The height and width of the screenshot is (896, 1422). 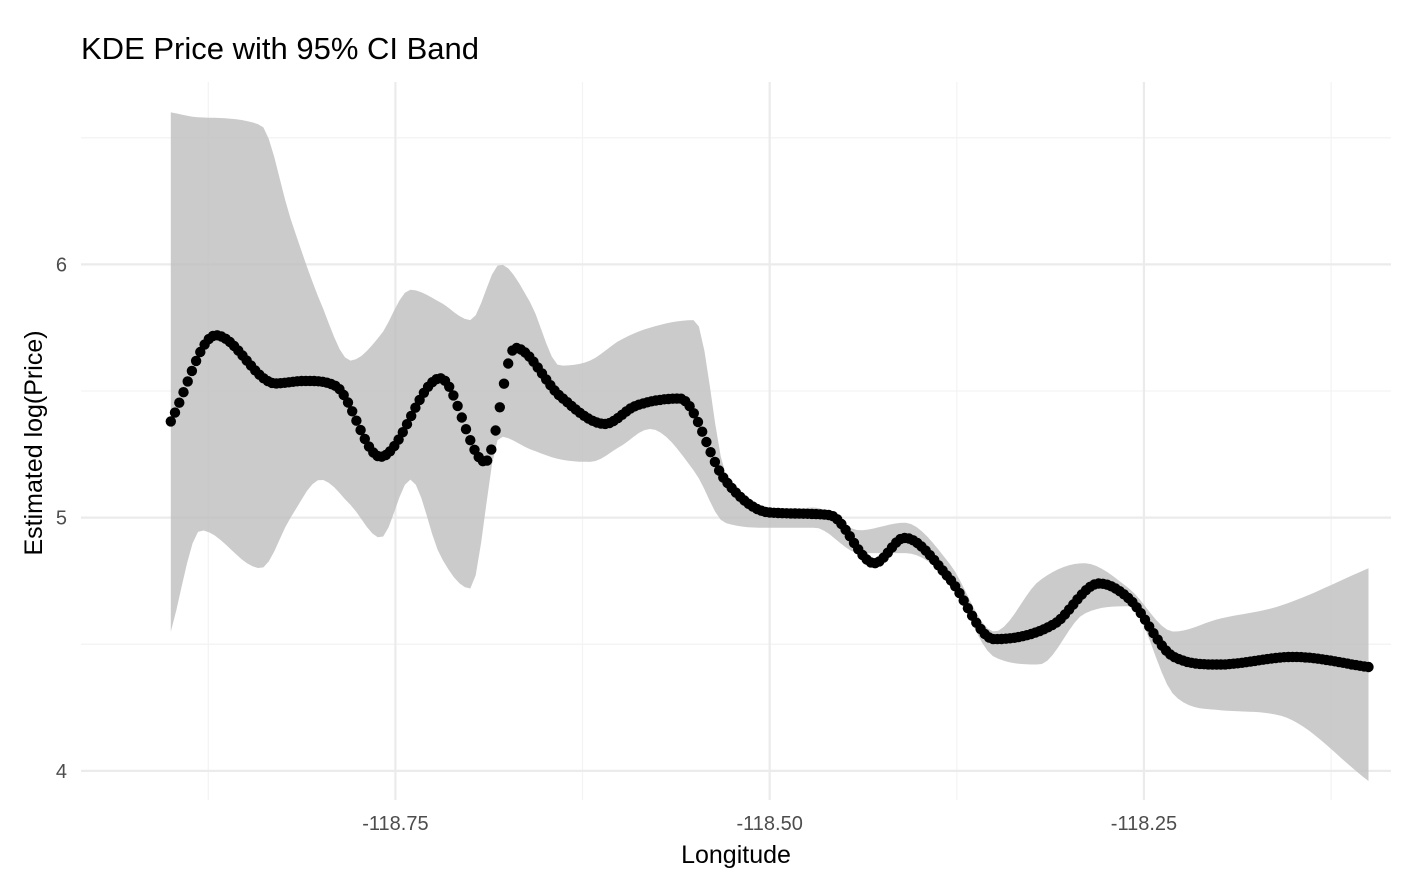 I want to click on y-tick-label: 6, so click(x=61, y=265).